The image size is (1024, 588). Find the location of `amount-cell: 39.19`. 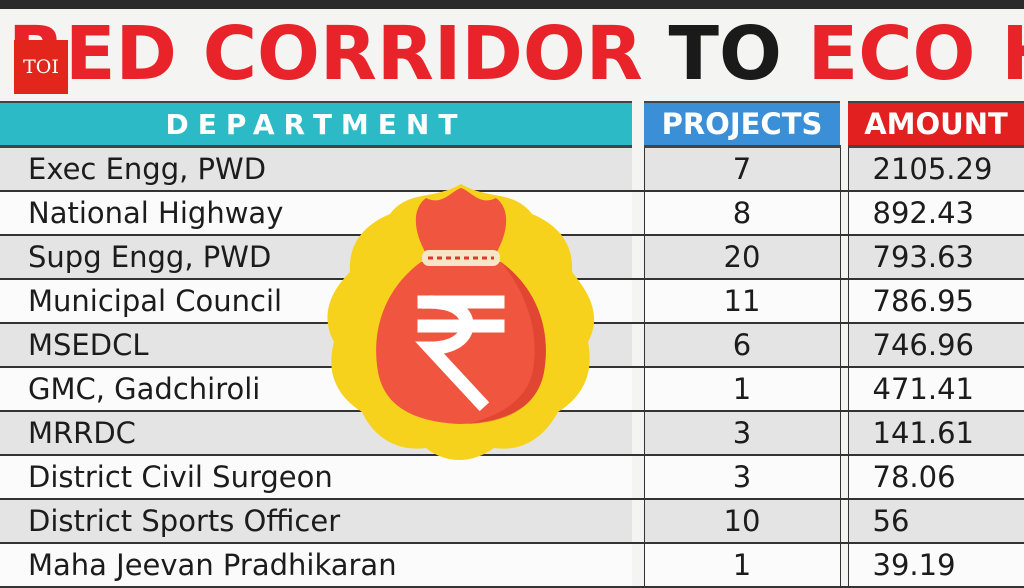

amount-cell: 39.19 is located at coordinates (935, 565).